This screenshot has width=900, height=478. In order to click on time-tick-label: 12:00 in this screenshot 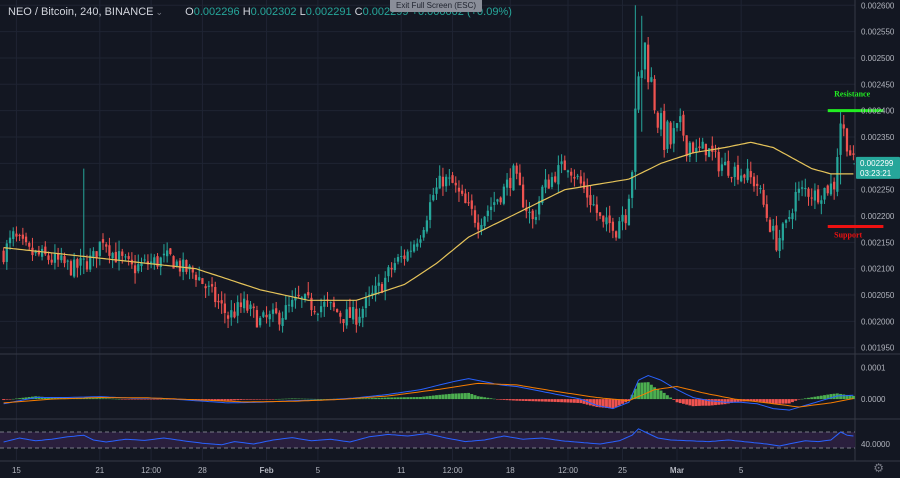, I will do `click(453, 470)`.